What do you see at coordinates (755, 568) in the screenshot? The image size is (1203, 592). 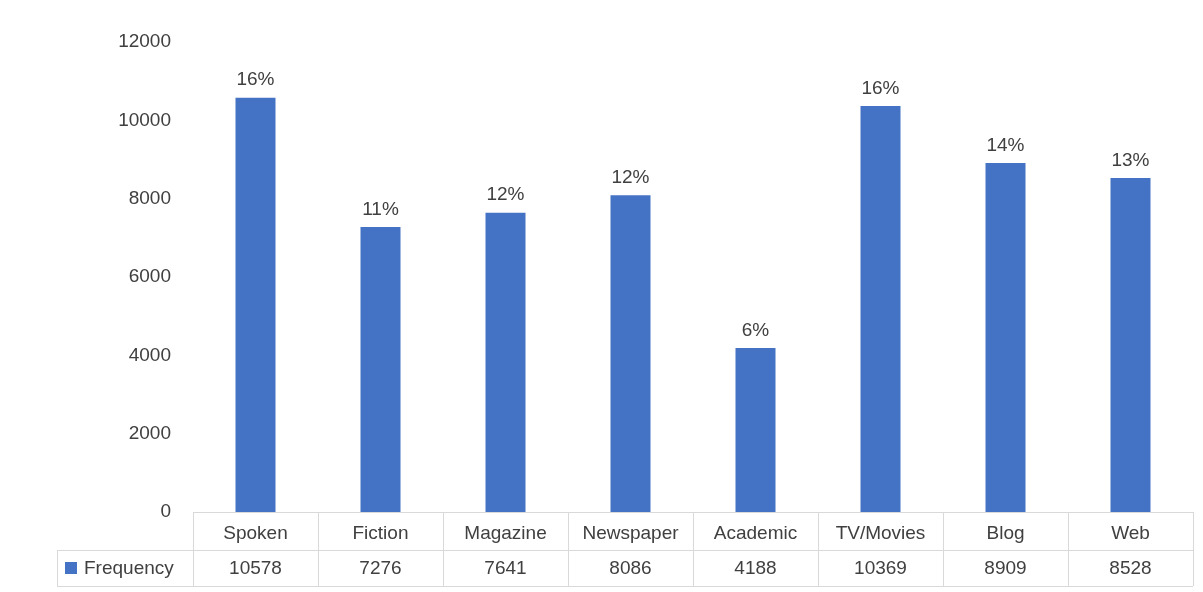 I see `data-label: 4188` at bounding box center [755, 568].